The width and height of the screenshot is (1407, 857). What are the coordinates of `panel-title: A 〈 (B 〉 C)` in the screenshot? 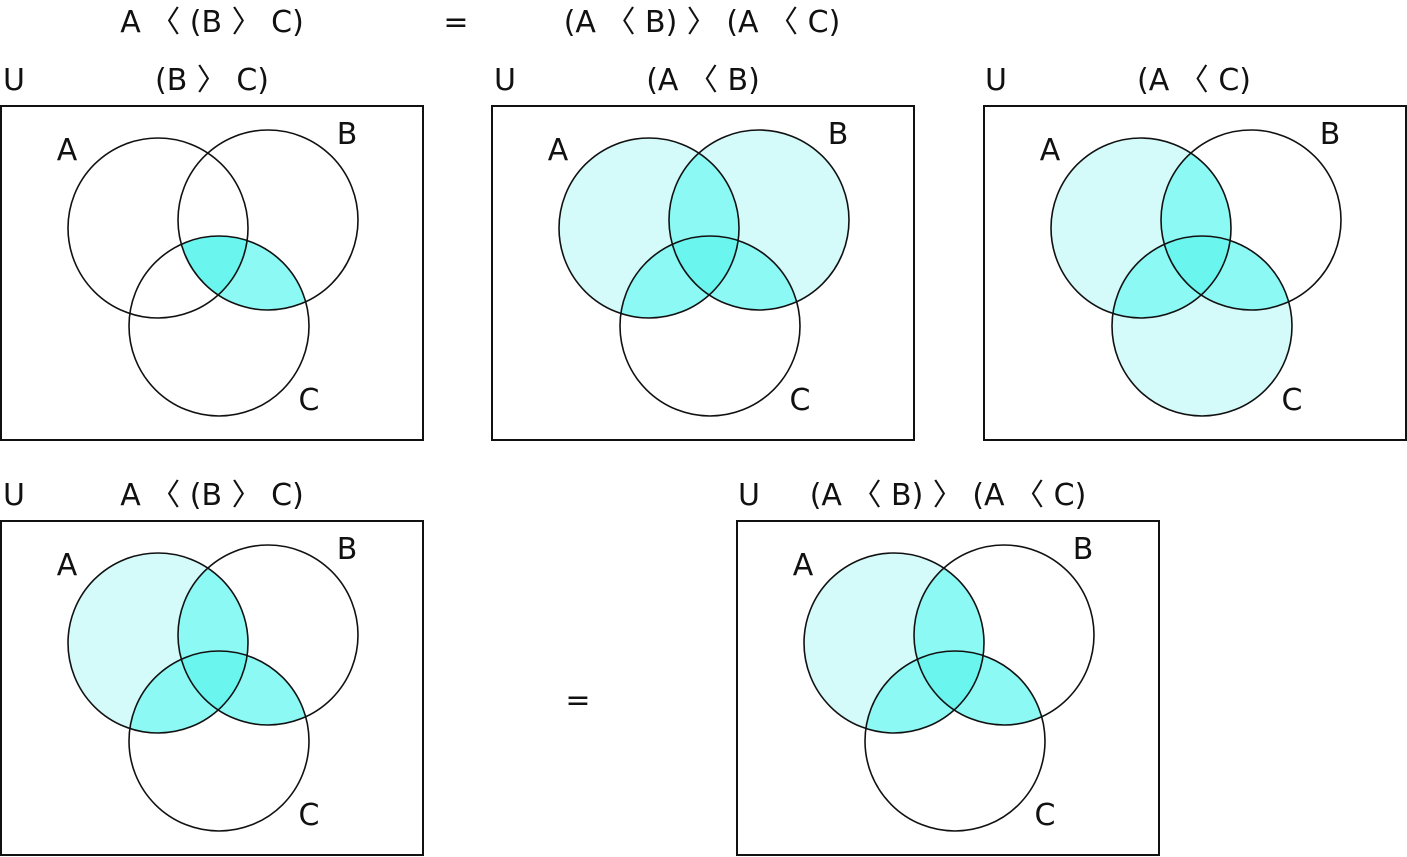 It's located at (212, 495).